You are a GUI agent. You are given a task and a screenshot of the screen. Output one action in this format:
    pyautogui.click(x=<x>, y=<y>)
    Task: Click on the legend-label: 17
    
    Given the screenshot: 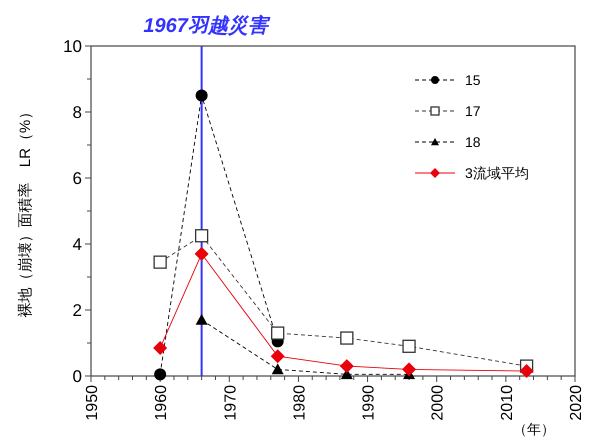 What is the action you would take?
    pyautogui.click(x=473, y=111)
    